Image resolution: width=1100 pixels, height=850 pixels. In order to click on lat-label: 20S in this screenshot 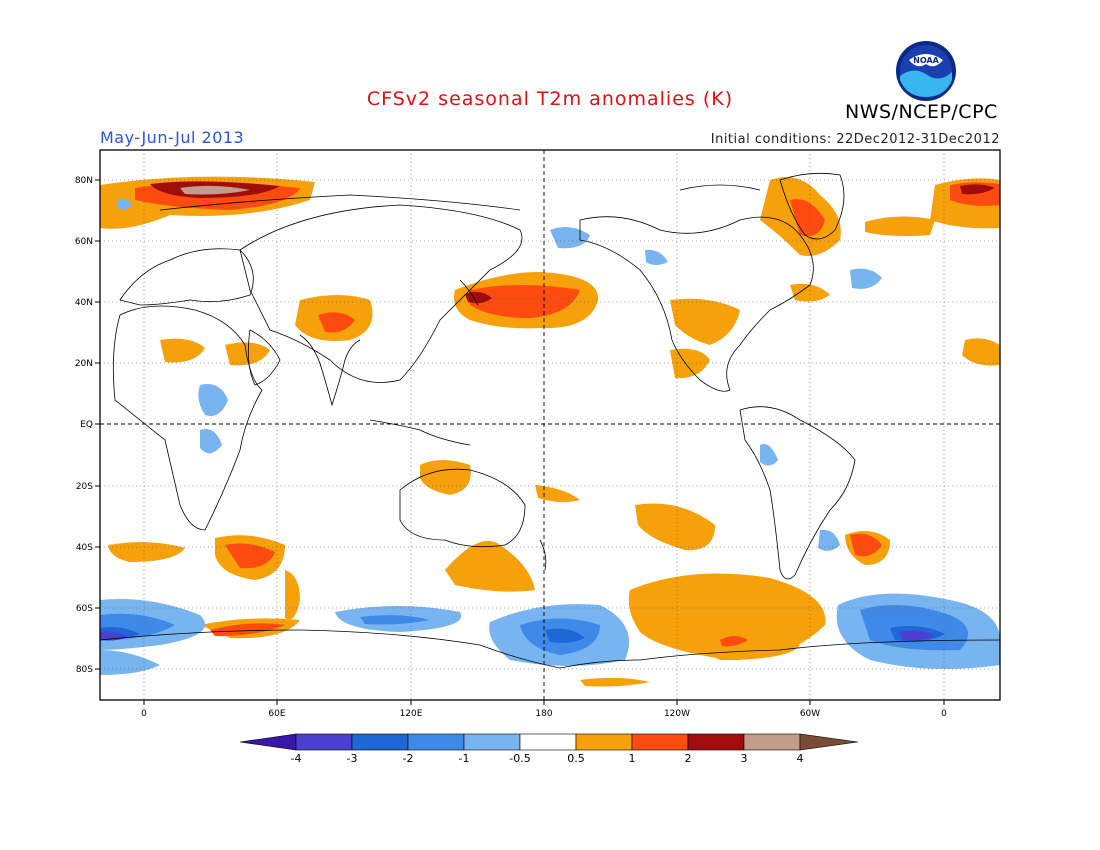, I will do `click(84, 487)`.